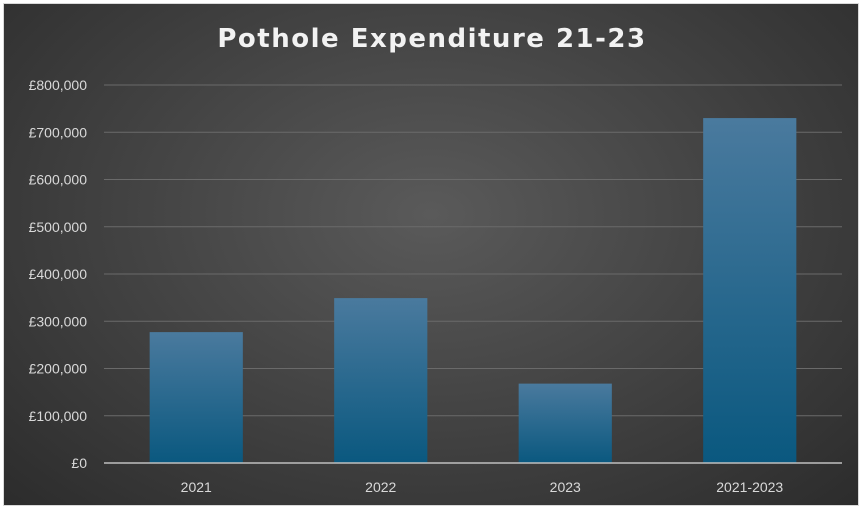 This screenshot has height=510, width=862. Describe the element at coordinates (380, 487) in the screenshot. I see `x-tick-label: 2022` at that location.